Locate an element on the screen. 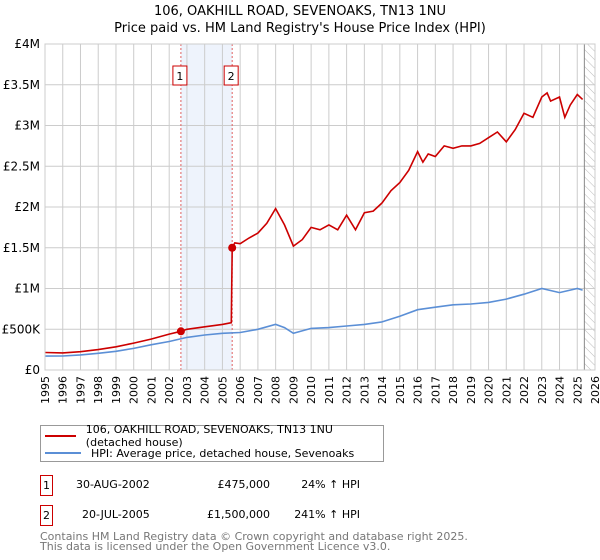 The height and width of the screenshot is (560, 600). y-tick-label: £4M is located at coordinates (27, 44).